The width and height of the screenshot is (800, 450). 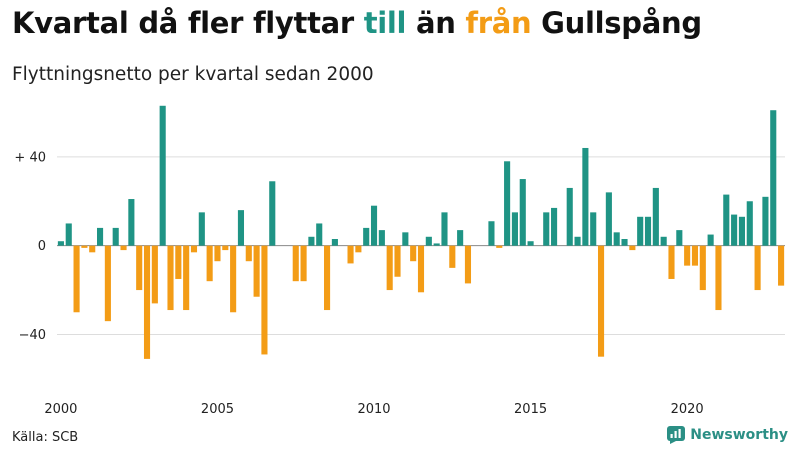 I want to click on y-tick-label: + 40, so click(x=30, y=157).